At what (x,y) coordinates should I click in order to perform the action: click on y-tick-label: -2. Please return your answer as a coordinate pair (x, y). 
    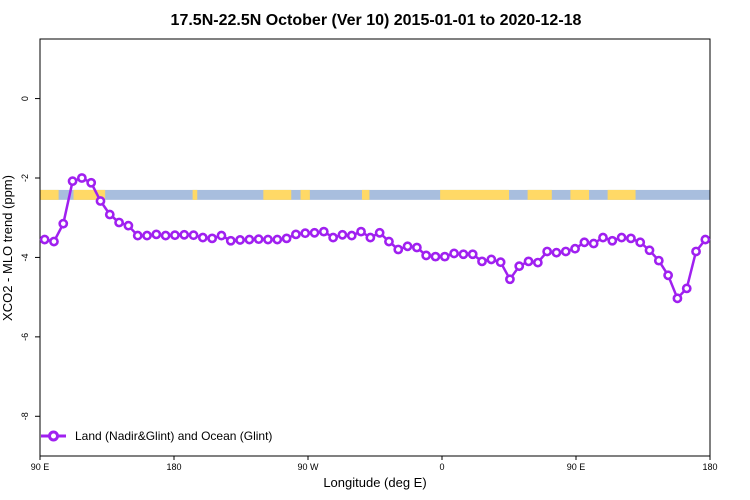
    Looking at the image, I should click on (25, 178).